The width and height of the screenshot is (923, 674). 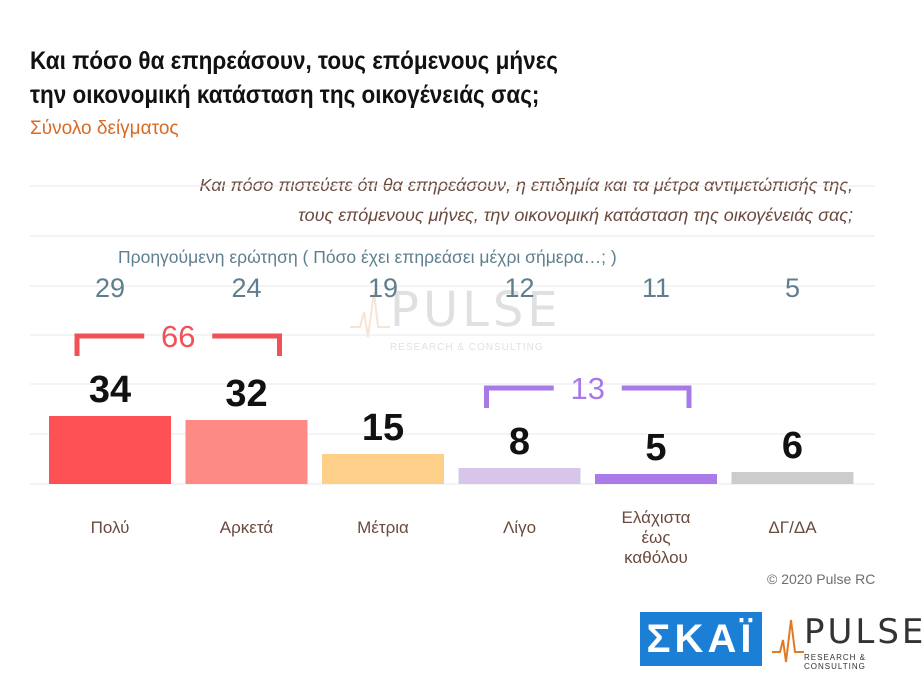 What do you see at coordinates (519, 288) in the screenshot?
I see `previous-value-label: 12` at bounding box center [519, 288].